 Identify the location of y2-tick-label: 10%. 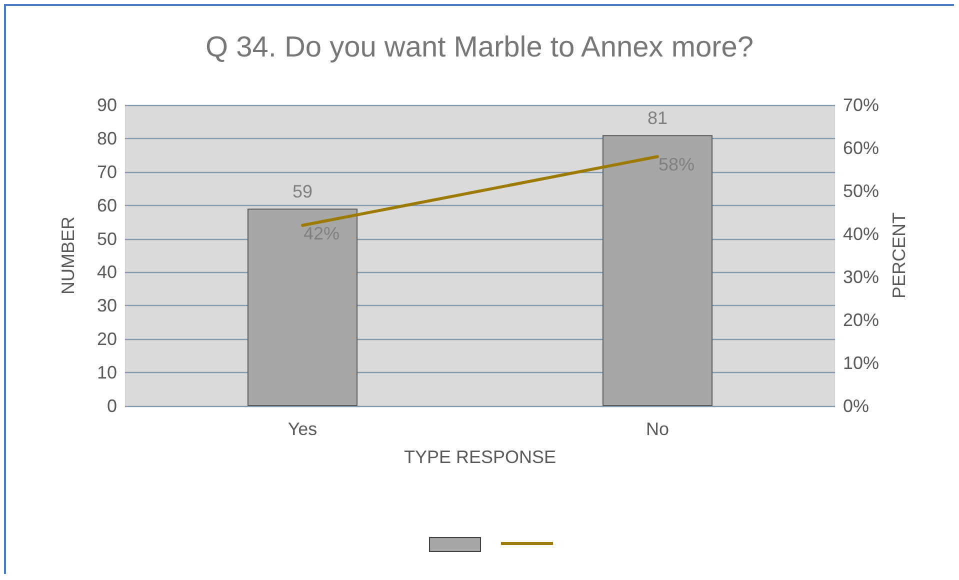
(861, 363).